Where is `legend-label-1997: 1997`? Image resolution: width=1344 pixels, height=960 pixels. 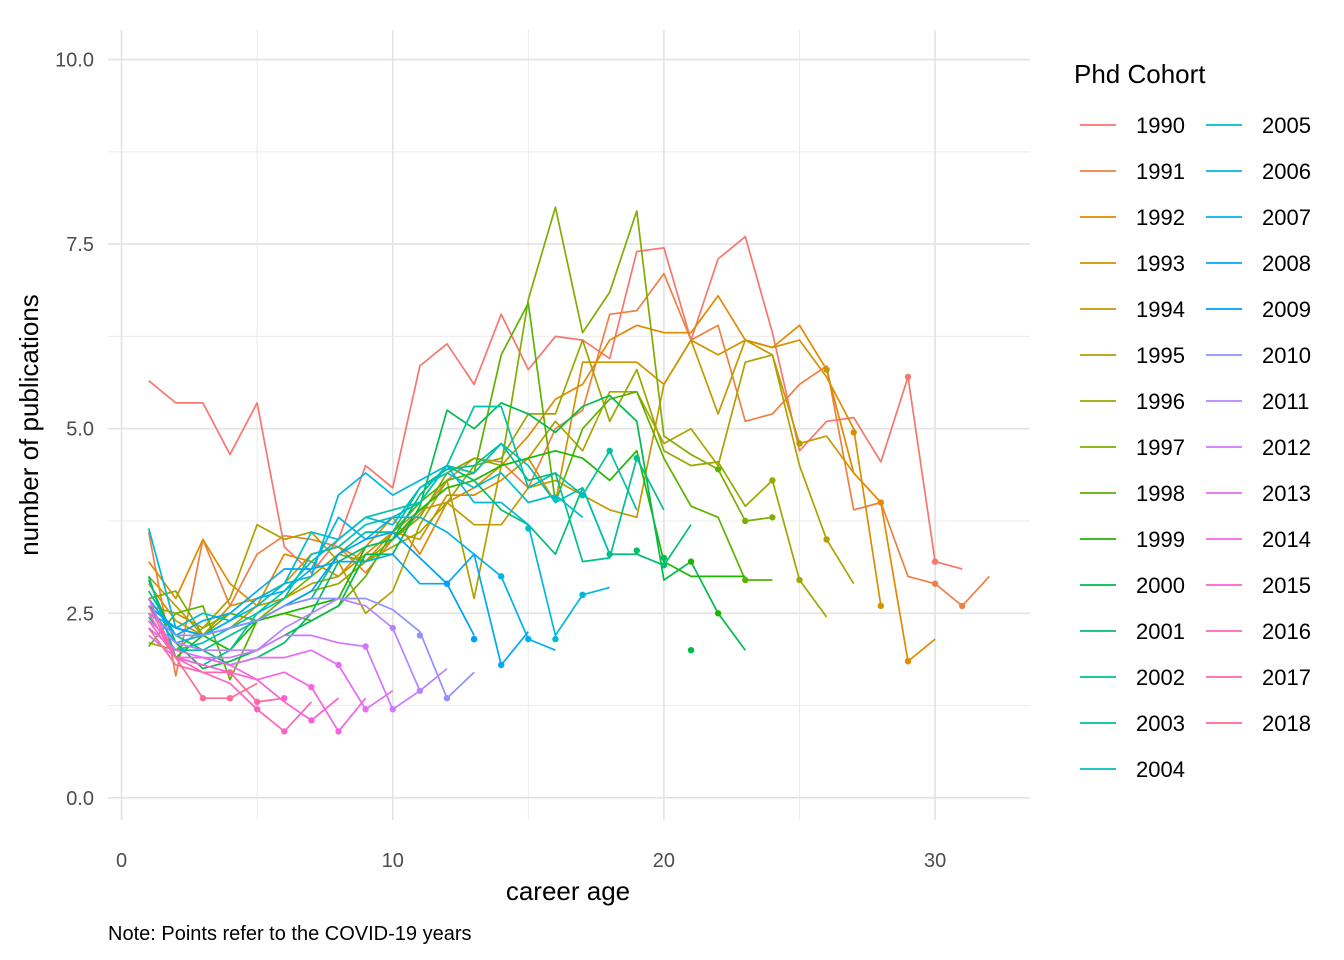 legend-label-1997: 1997 is located at coordinates (1160, 447).